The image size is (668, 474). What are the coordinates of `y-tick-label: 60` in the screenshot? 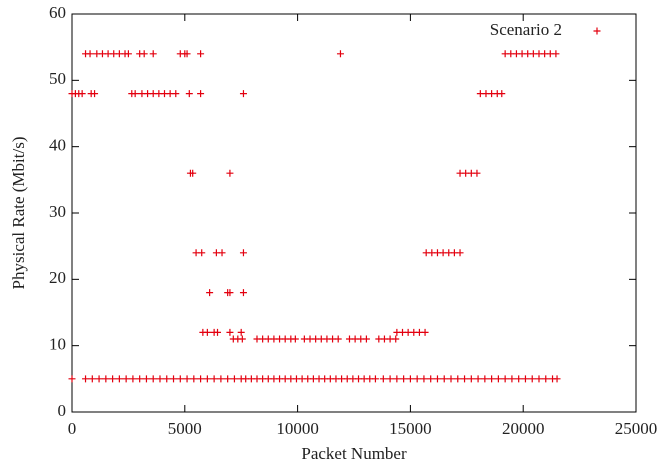 It's located at (57, 12).